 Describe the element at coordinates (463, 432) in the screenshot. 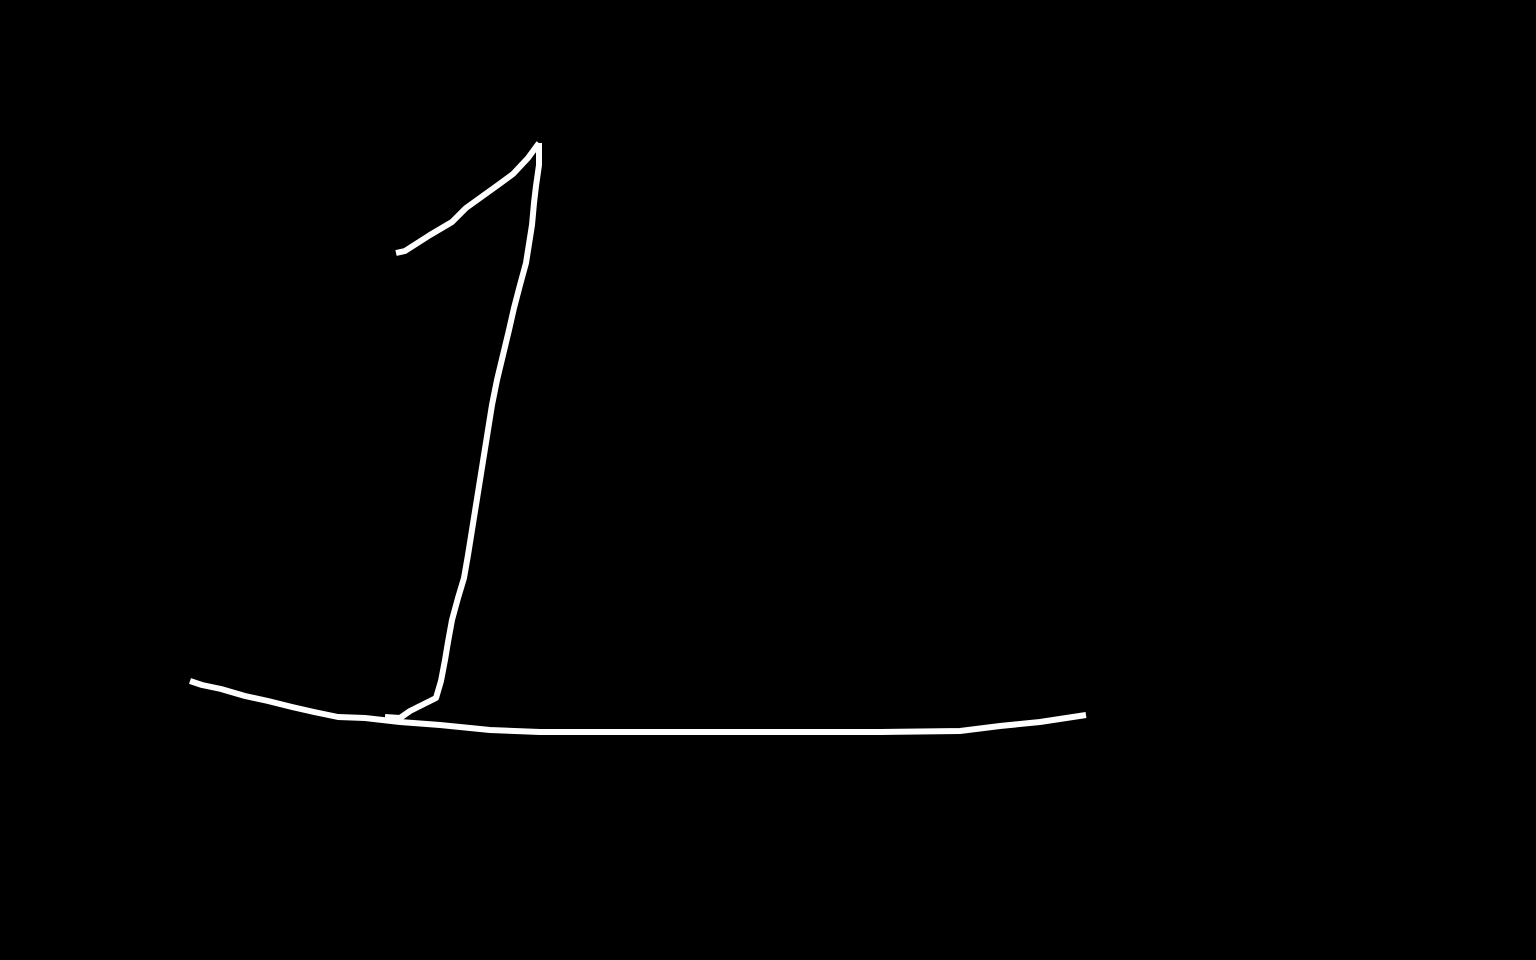

I see `digit-one-stem-stroke` at that location.